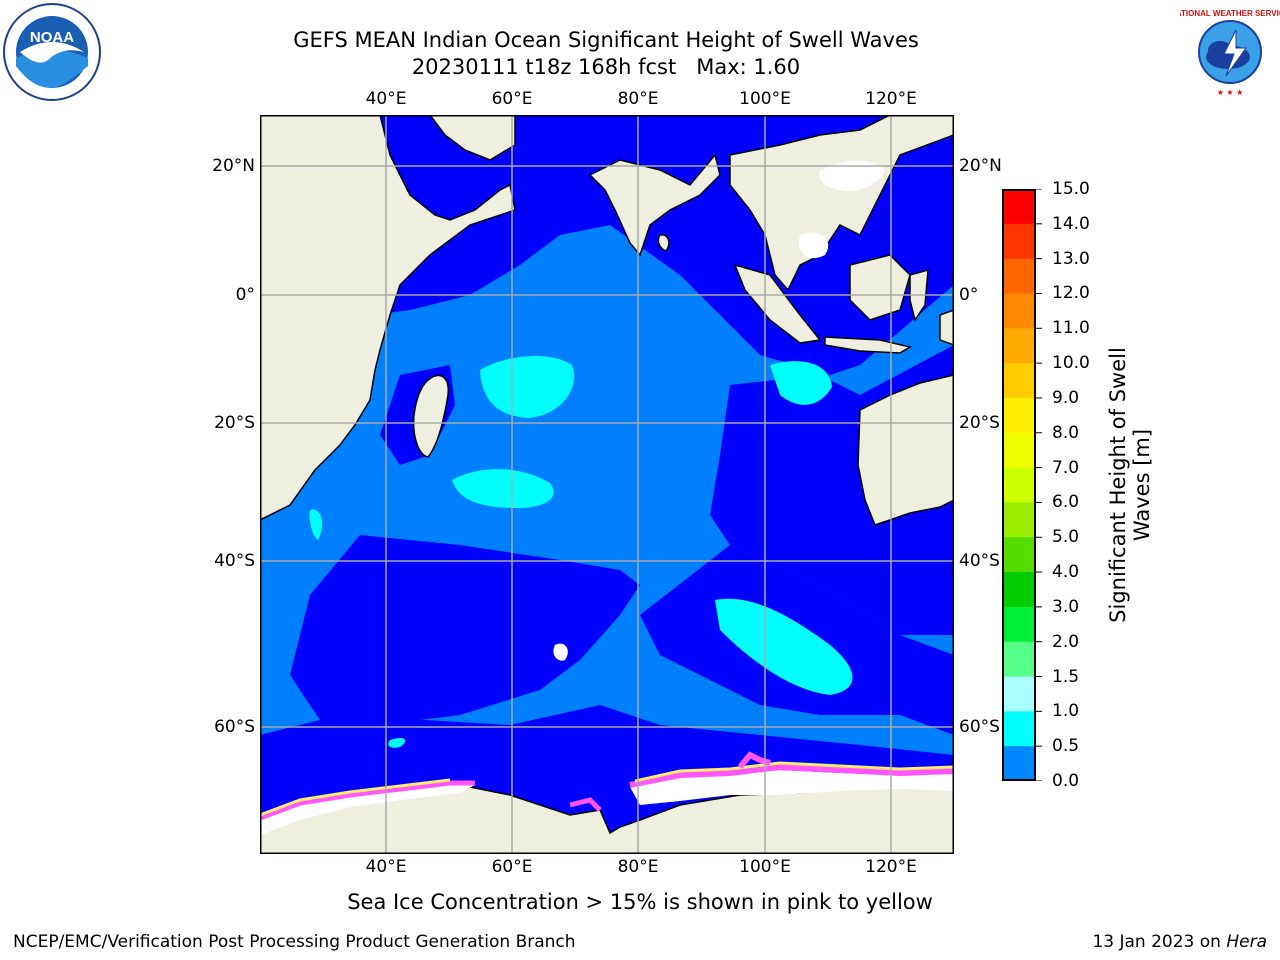 The height and width of the screenshot is (960, 1280). I want to click on colorbar-label: 0.5, so click(1066, 746).